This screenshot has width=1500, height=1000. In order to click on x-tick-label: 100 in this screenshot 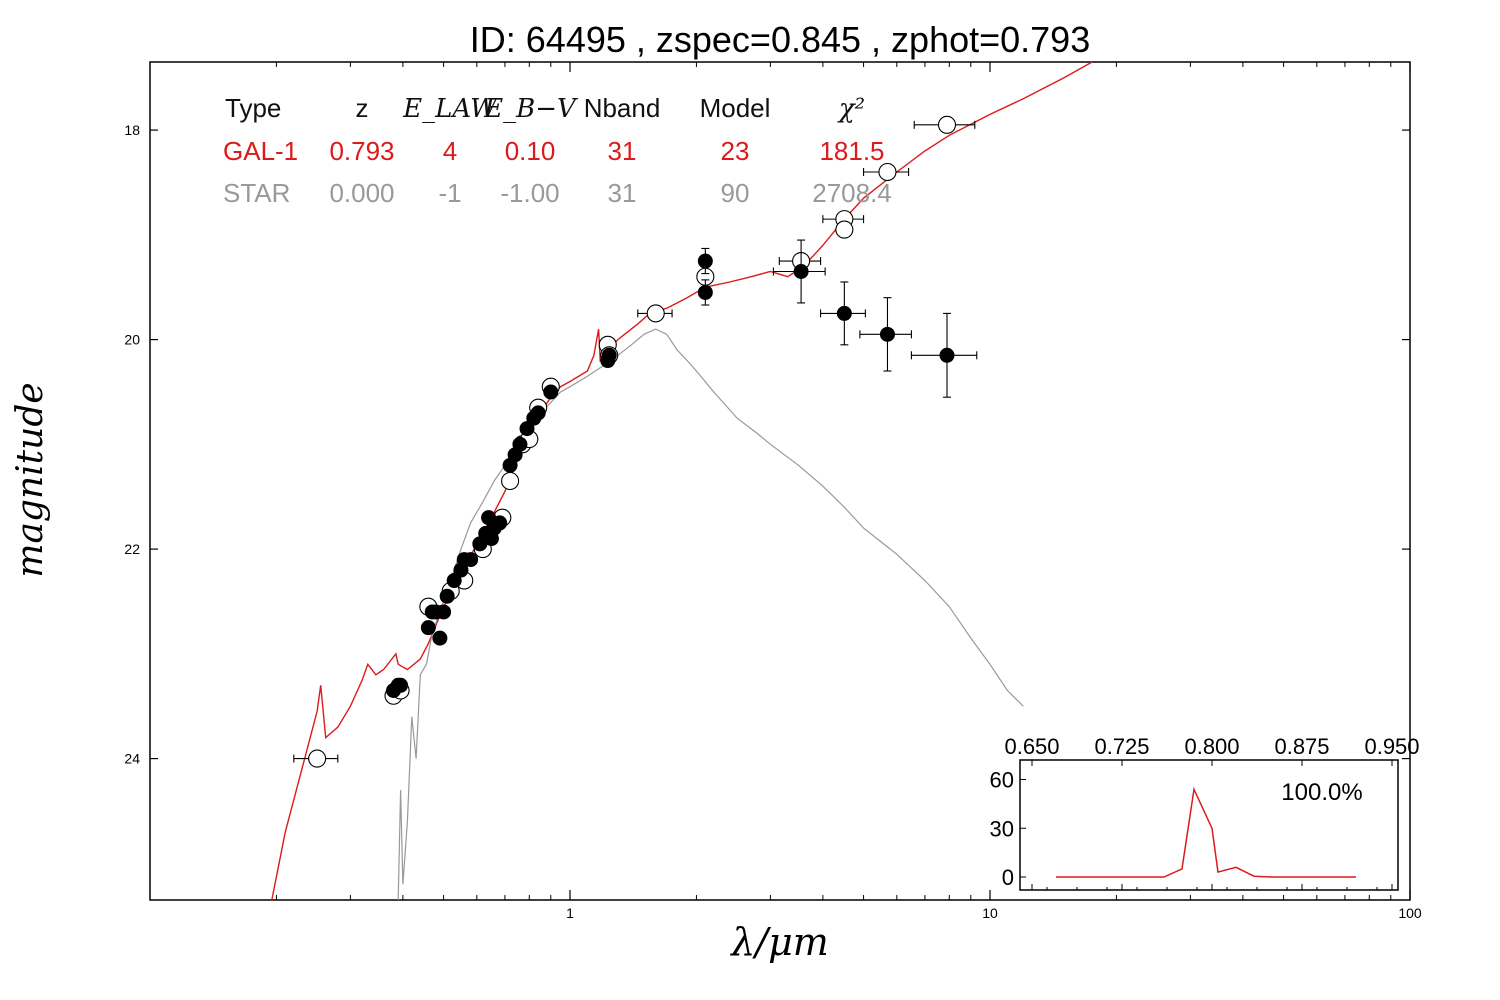, I will do `click(1410, 913)`.